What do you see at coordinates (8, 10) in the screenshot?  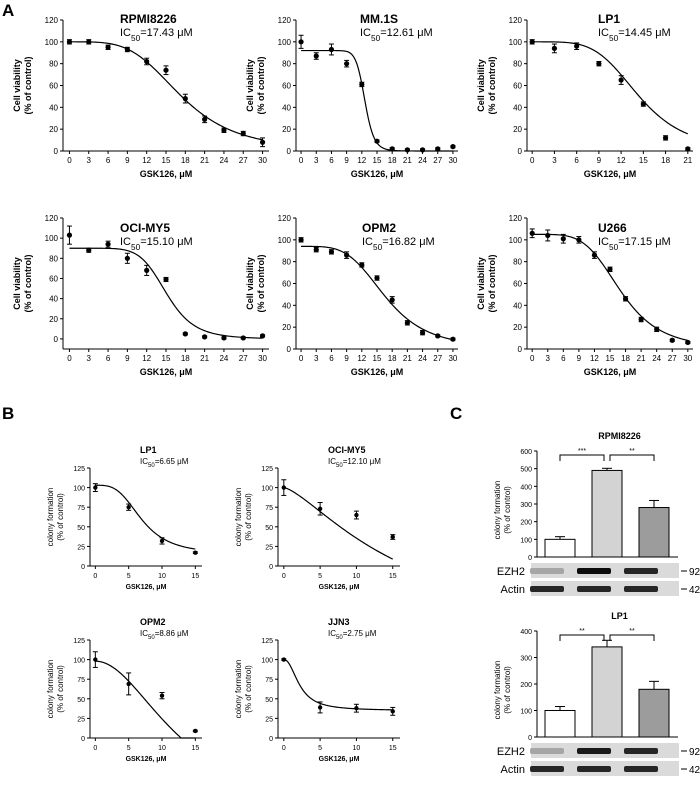 I see `panel-label-a: A` at bounding box center [8, 10].